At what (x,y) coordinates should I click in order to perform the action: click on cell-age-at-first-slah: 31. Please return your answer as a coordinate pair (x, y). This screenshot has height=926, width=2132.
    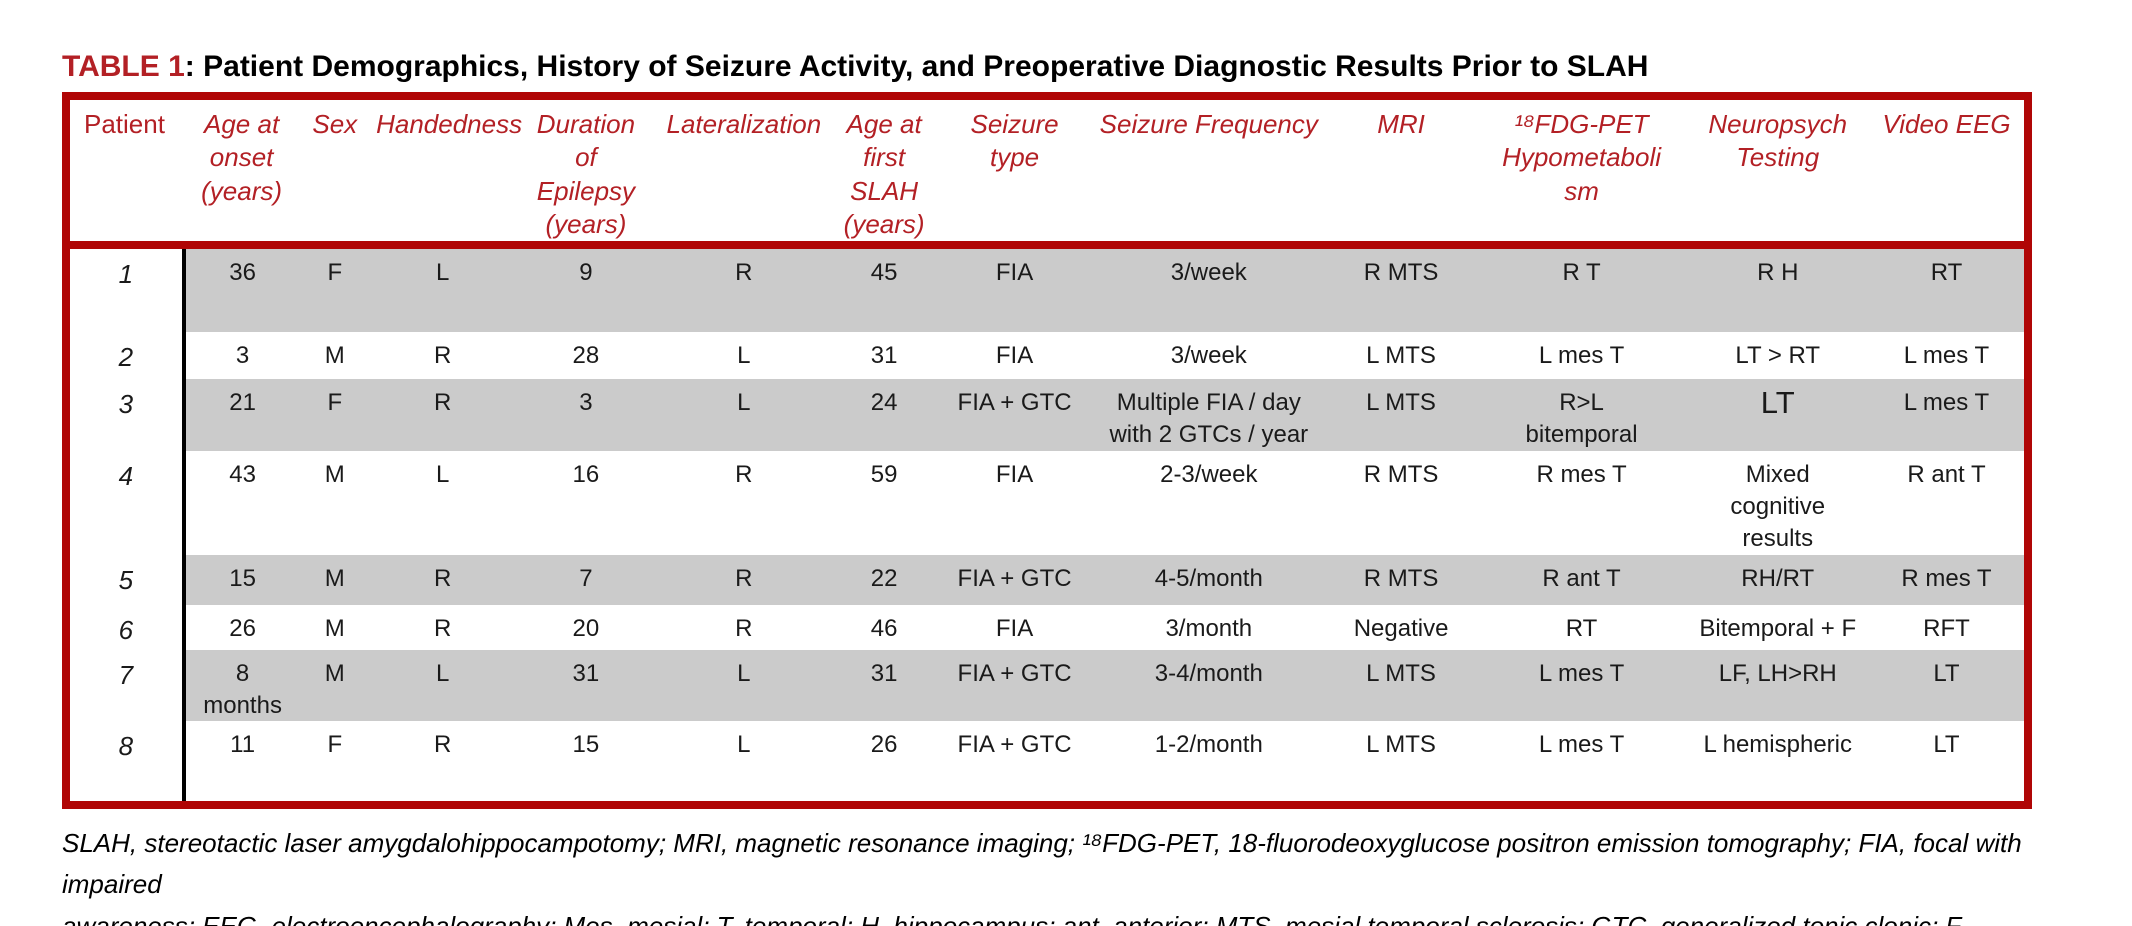
    Looking at the image, I should click on (884, 356).